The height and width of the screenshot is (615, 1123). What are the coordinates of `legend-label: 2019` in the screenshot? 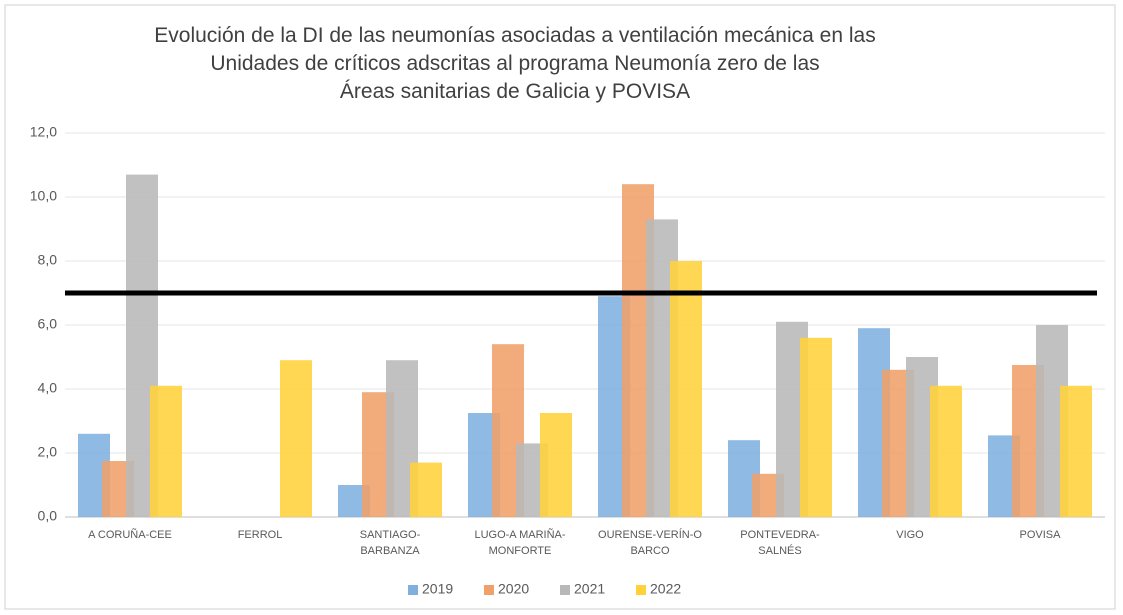 It's located at (437, 589).